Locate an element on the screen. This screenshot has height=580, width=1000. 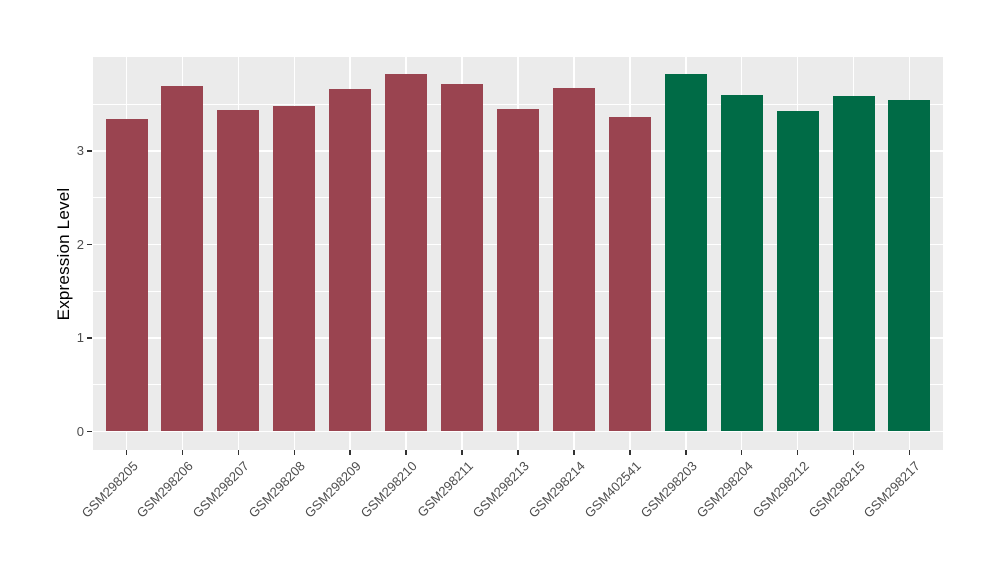
bar-GSM298211 is located at coordinates (462, 257).